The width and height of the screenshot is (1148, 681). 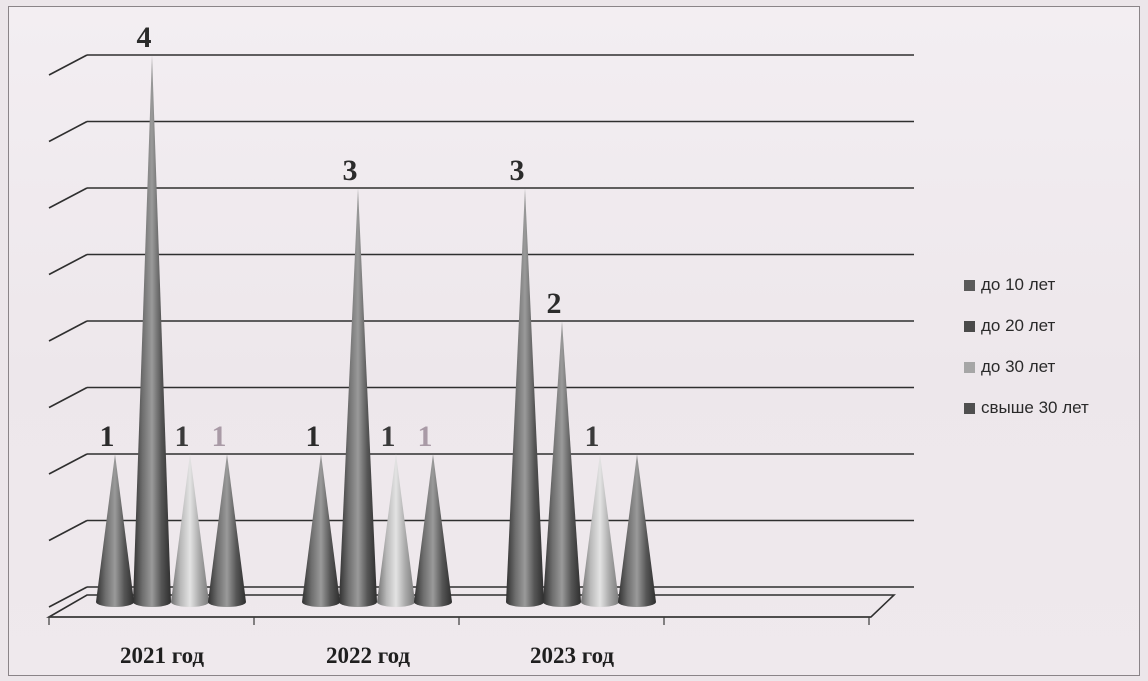 I want to click on legend-label: до 20 лет, so click(x=1018, y=325).